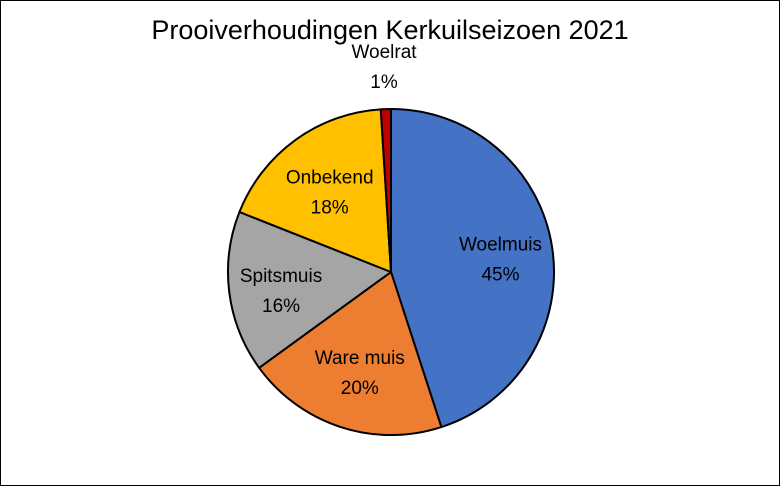 This screenshot has height=487, width=780. Describe the element at coordinates (360, 358) in the screenshot. I see `slice-name-ware-muis: Ware muis` at that location.